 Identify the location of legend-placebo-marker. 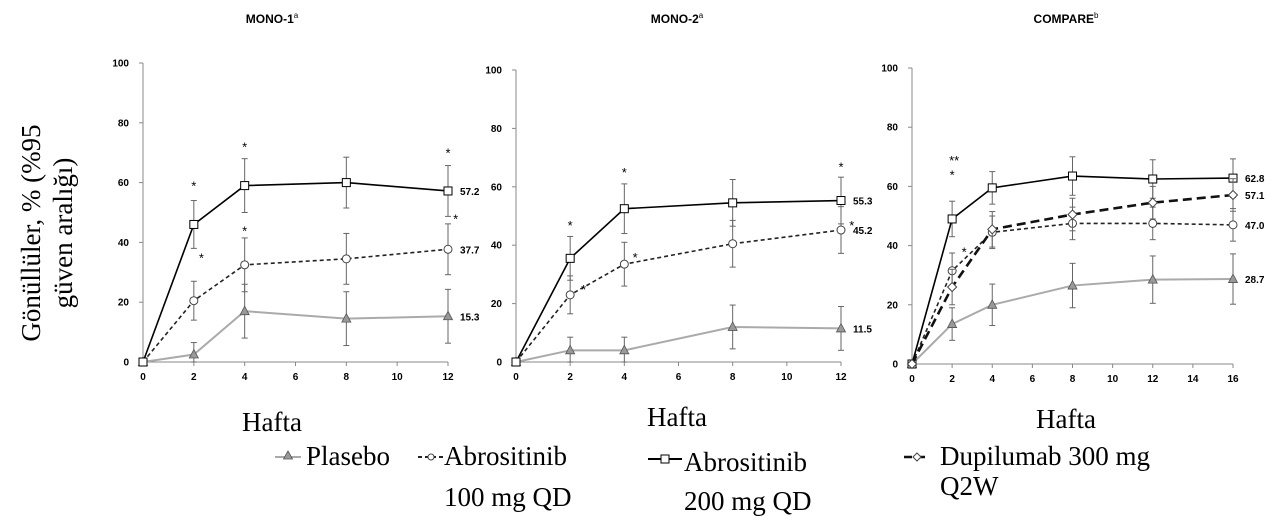
(288, 455).